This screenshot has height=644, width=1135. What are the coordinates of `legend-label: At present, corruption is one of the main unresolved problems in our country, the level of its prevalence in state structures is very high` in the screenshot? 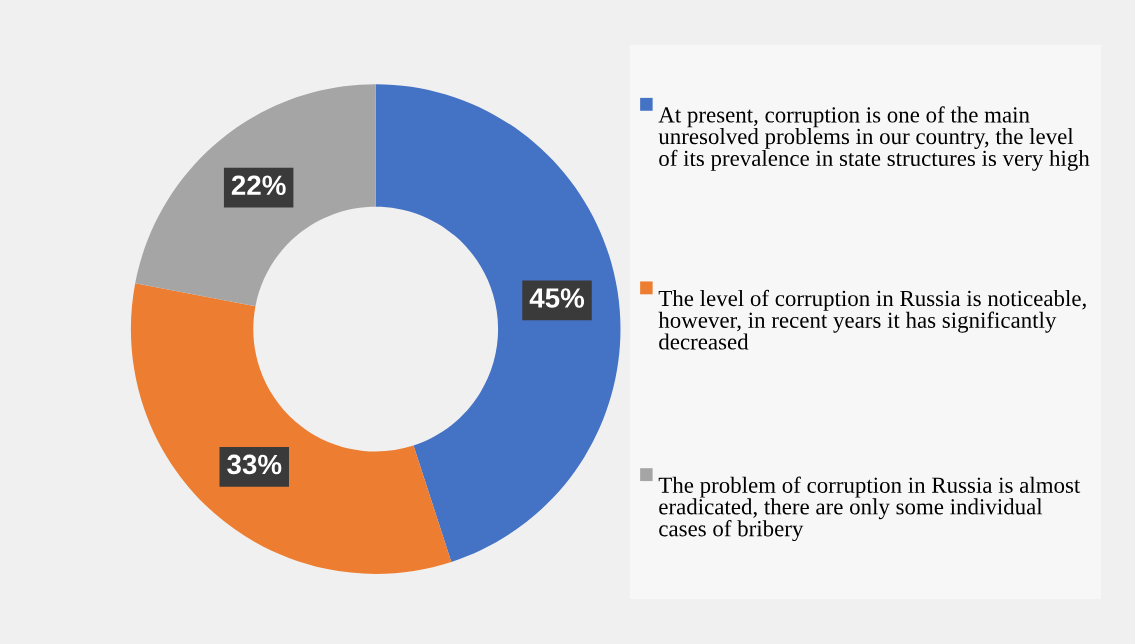 It's located at (874, 138).